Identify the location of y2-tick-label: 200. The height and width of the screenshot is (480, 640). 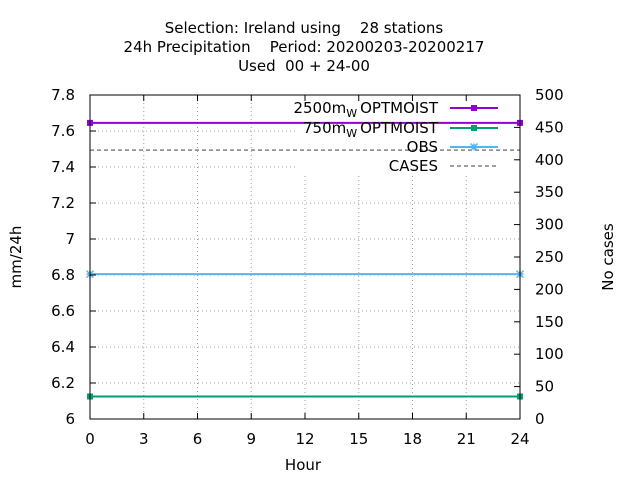
(549, 289).